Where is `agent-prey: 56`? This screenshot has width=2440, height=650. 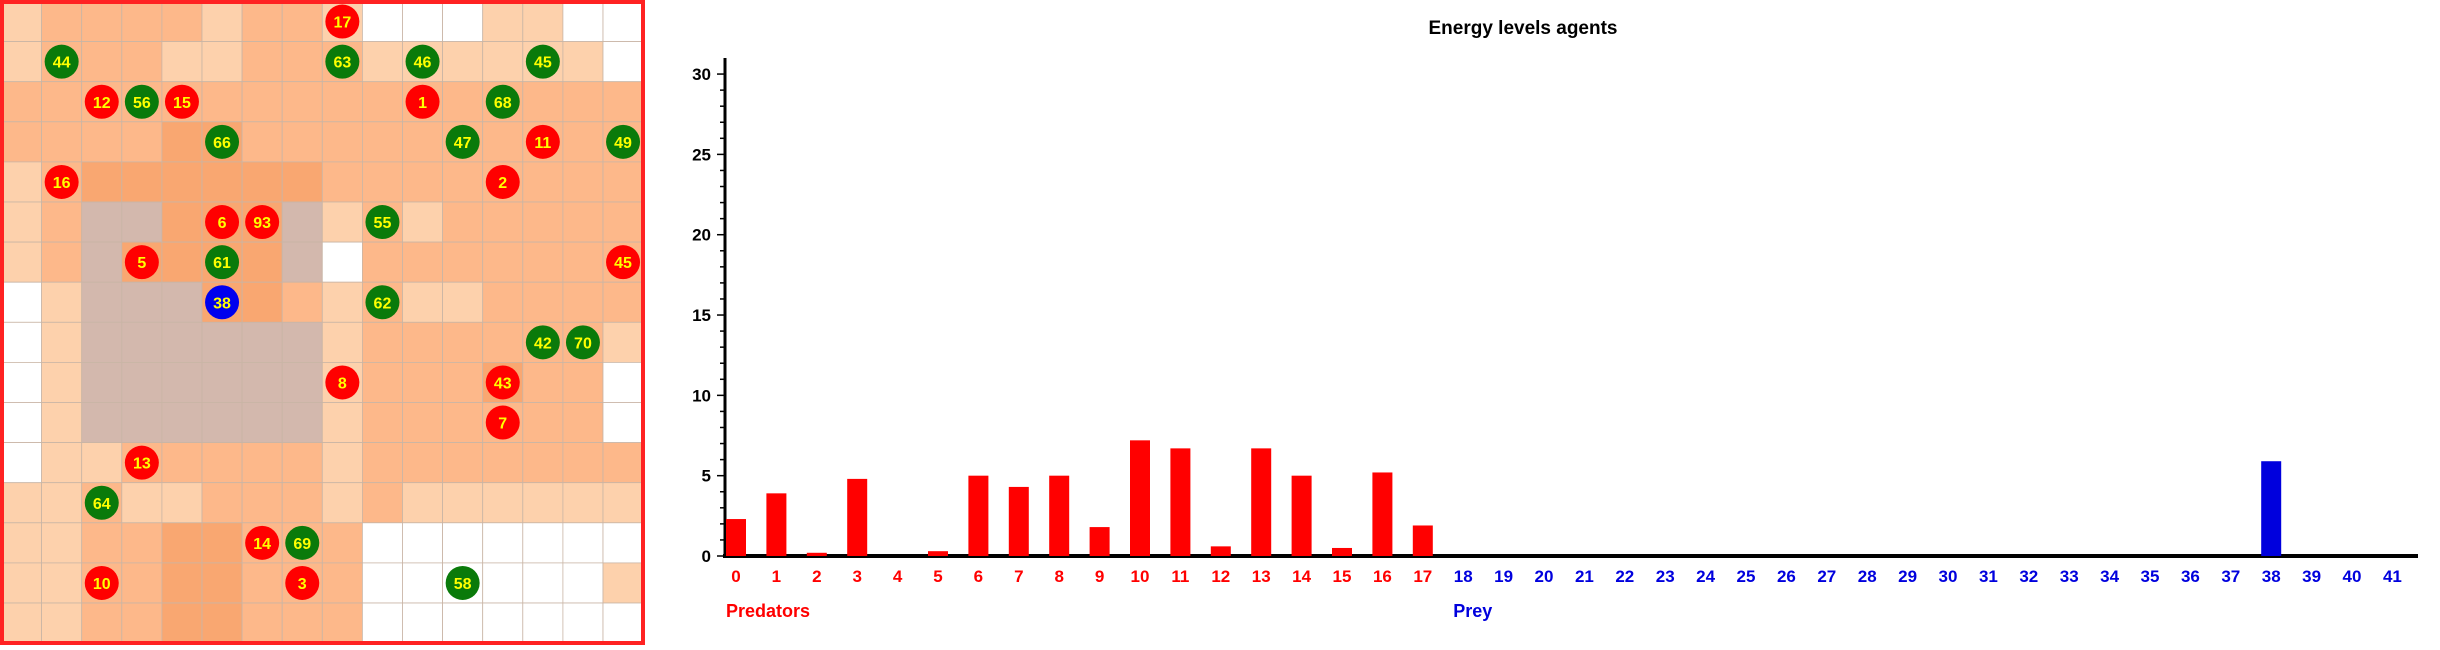 agent-prey: 56 is located at coordinates (141, 101).